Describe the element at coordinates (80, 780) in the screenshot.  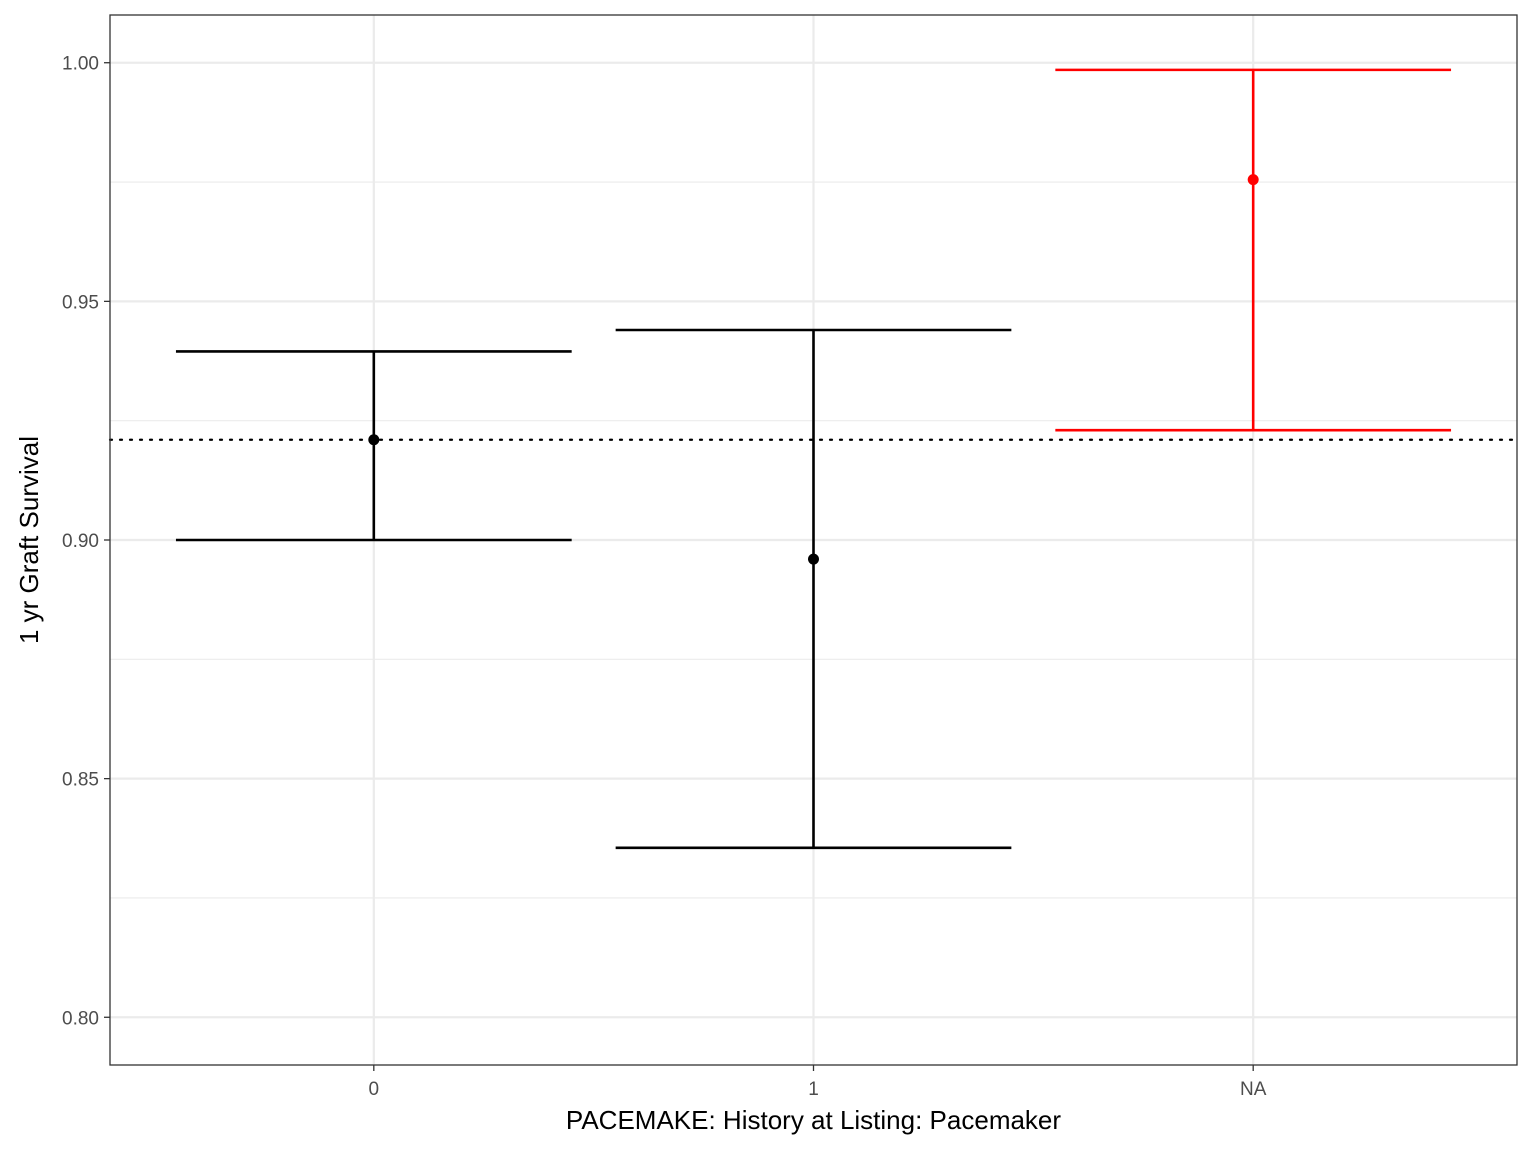
I see `y-tick-label: 0.85` at that location.